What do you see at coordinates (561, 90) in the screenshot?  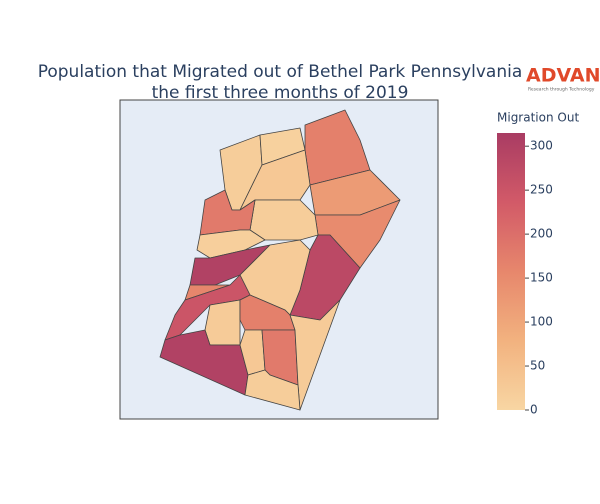 I see `logo-tagline: Research through Technology` at bounding box center [561, 90].